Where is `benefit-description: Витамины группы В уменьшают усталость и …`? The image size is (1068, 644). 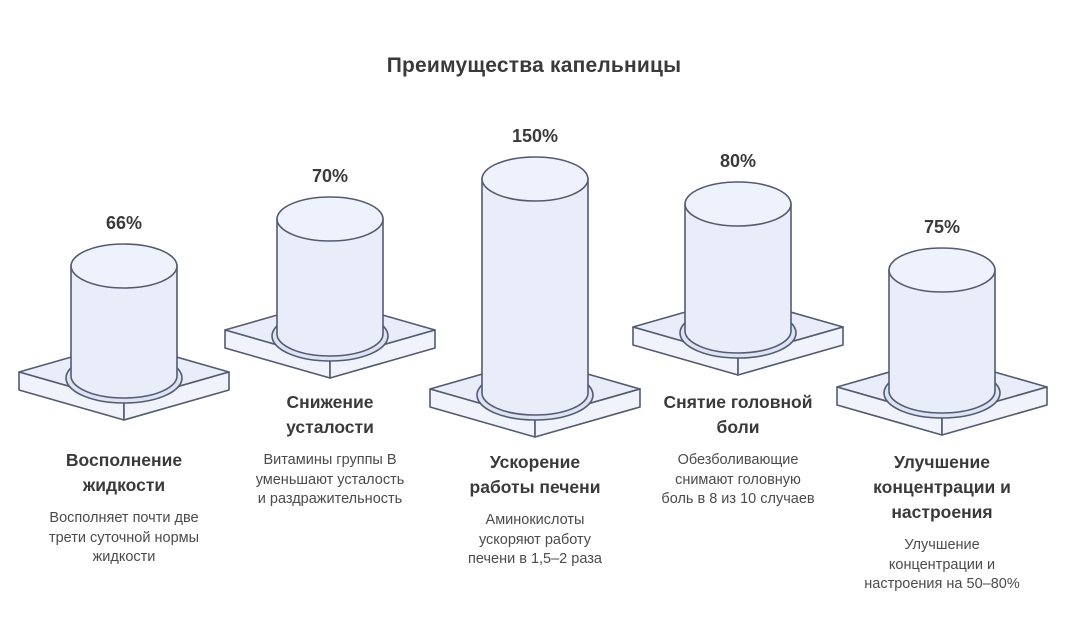
benefit-description: Витамины группы В уменьшают усталость и … is located at coordinates (330, 479).